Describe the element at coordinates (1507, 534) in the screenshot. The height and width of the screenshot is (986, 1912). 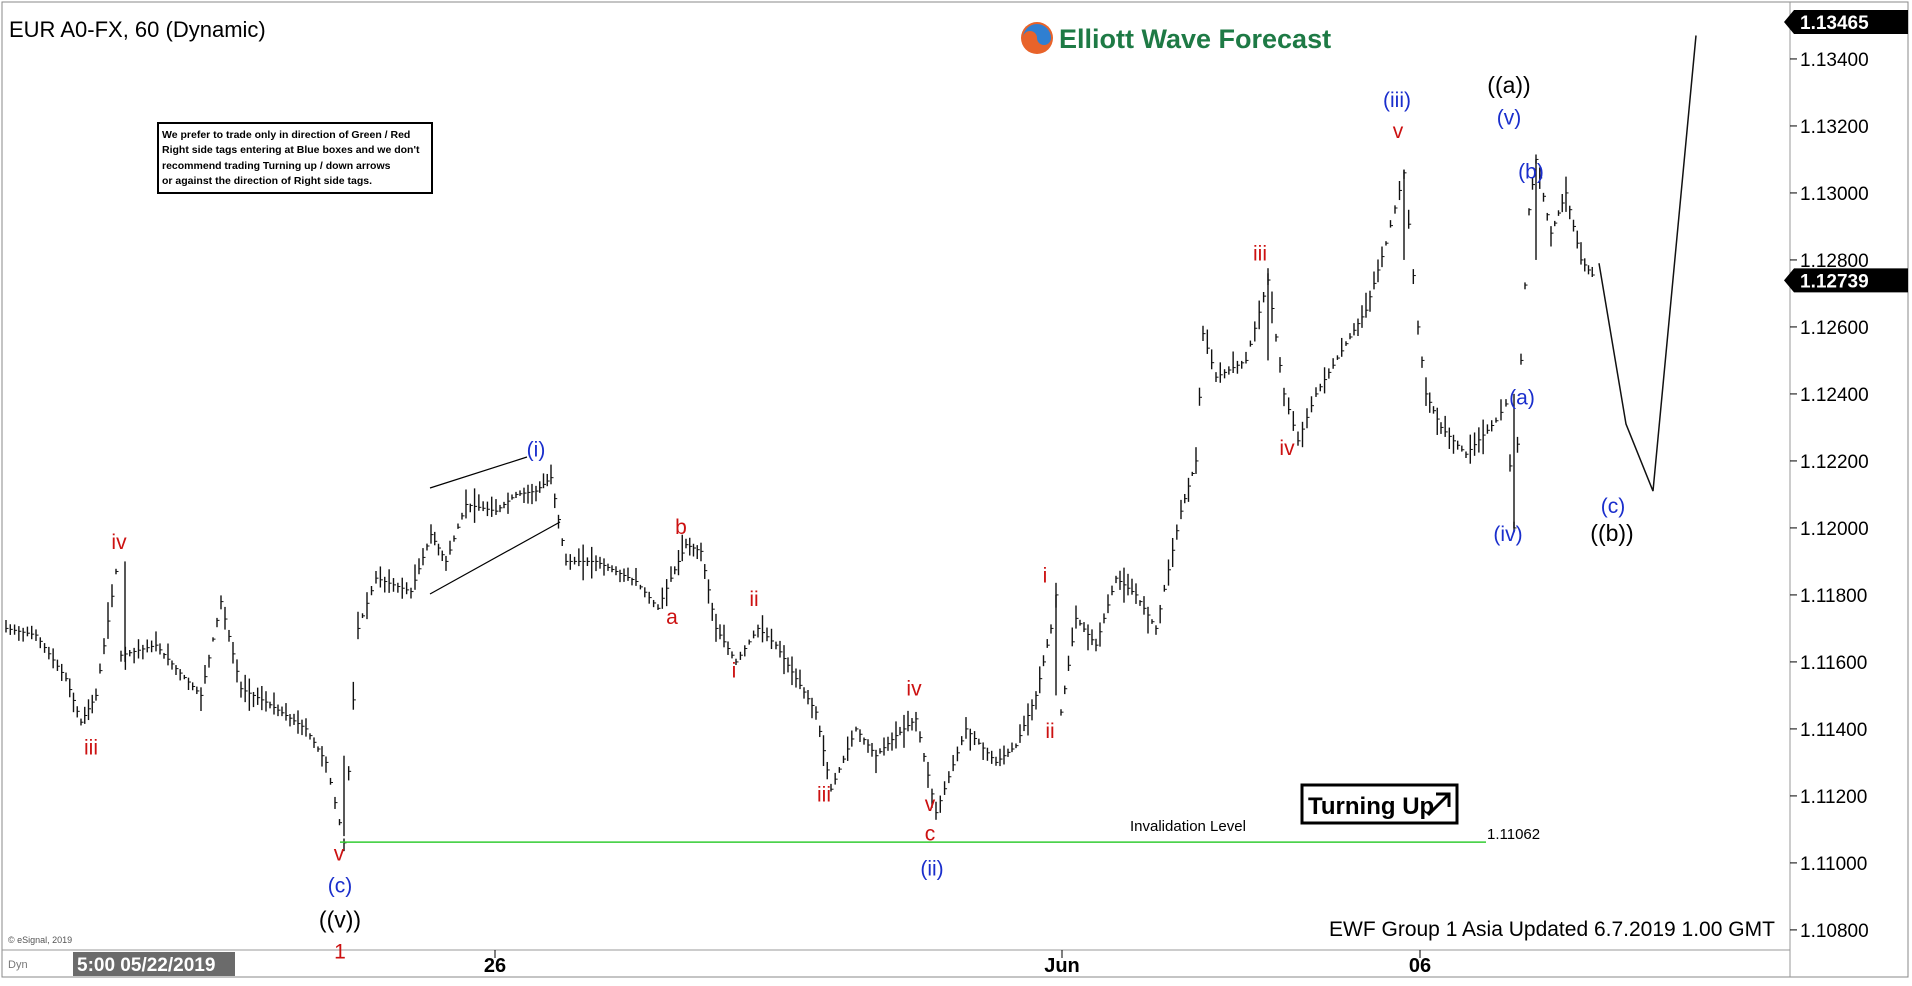
I see `wave-label: (iv)` at that location.